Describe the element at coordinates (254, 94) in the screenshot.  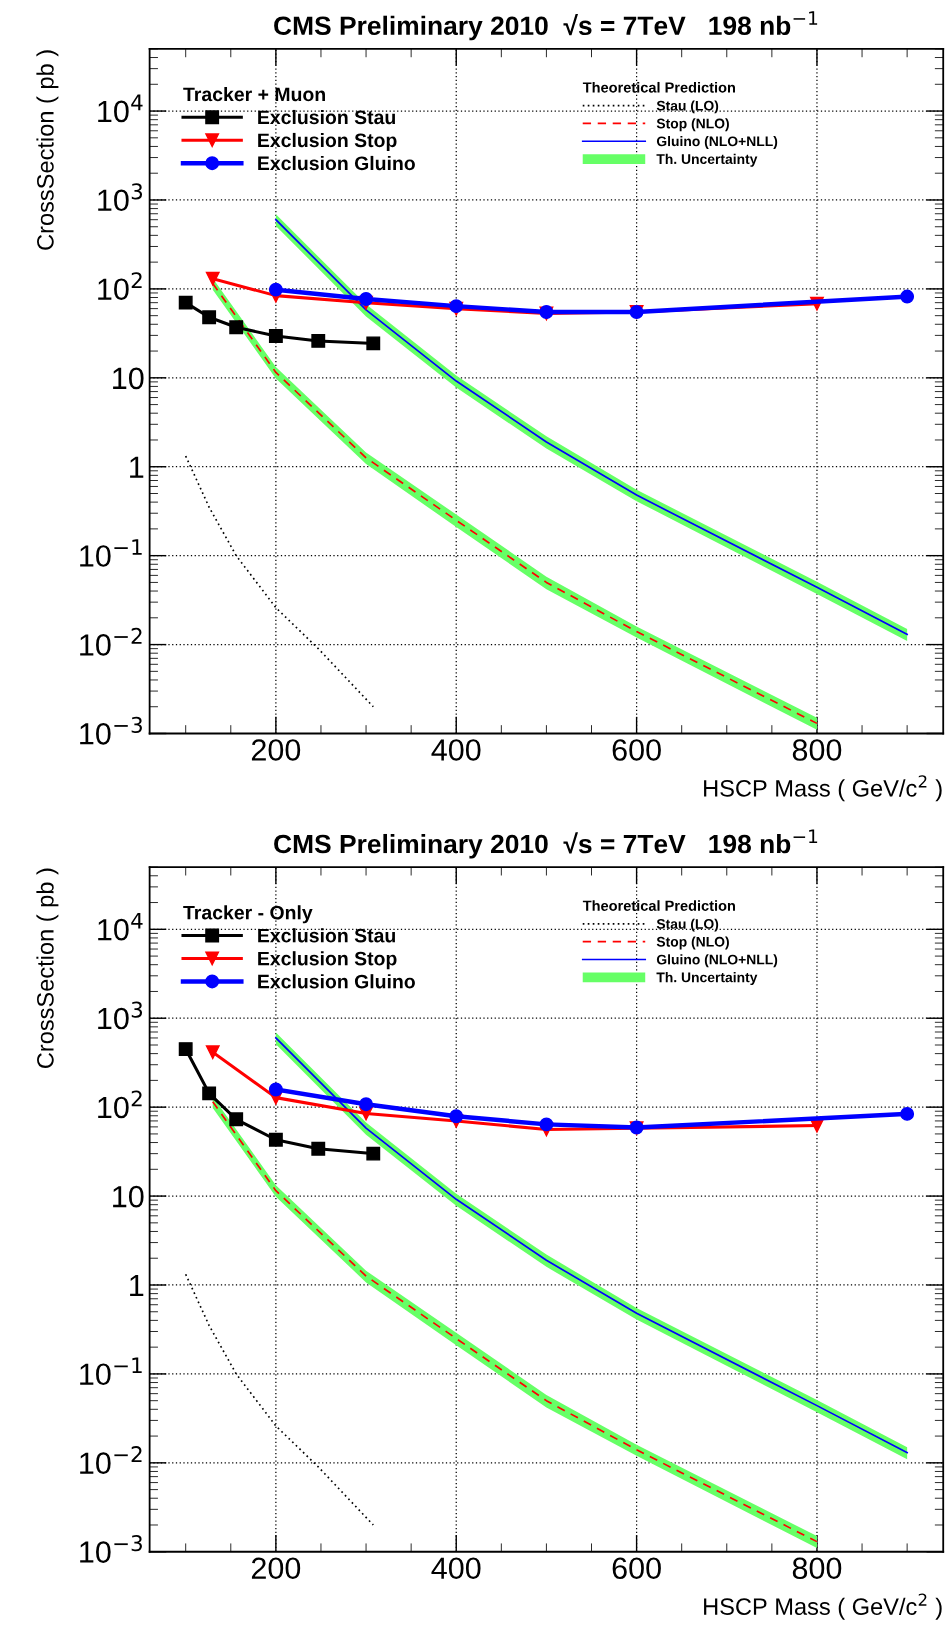
I see `legend-title: Tracker + Muon` at that location.